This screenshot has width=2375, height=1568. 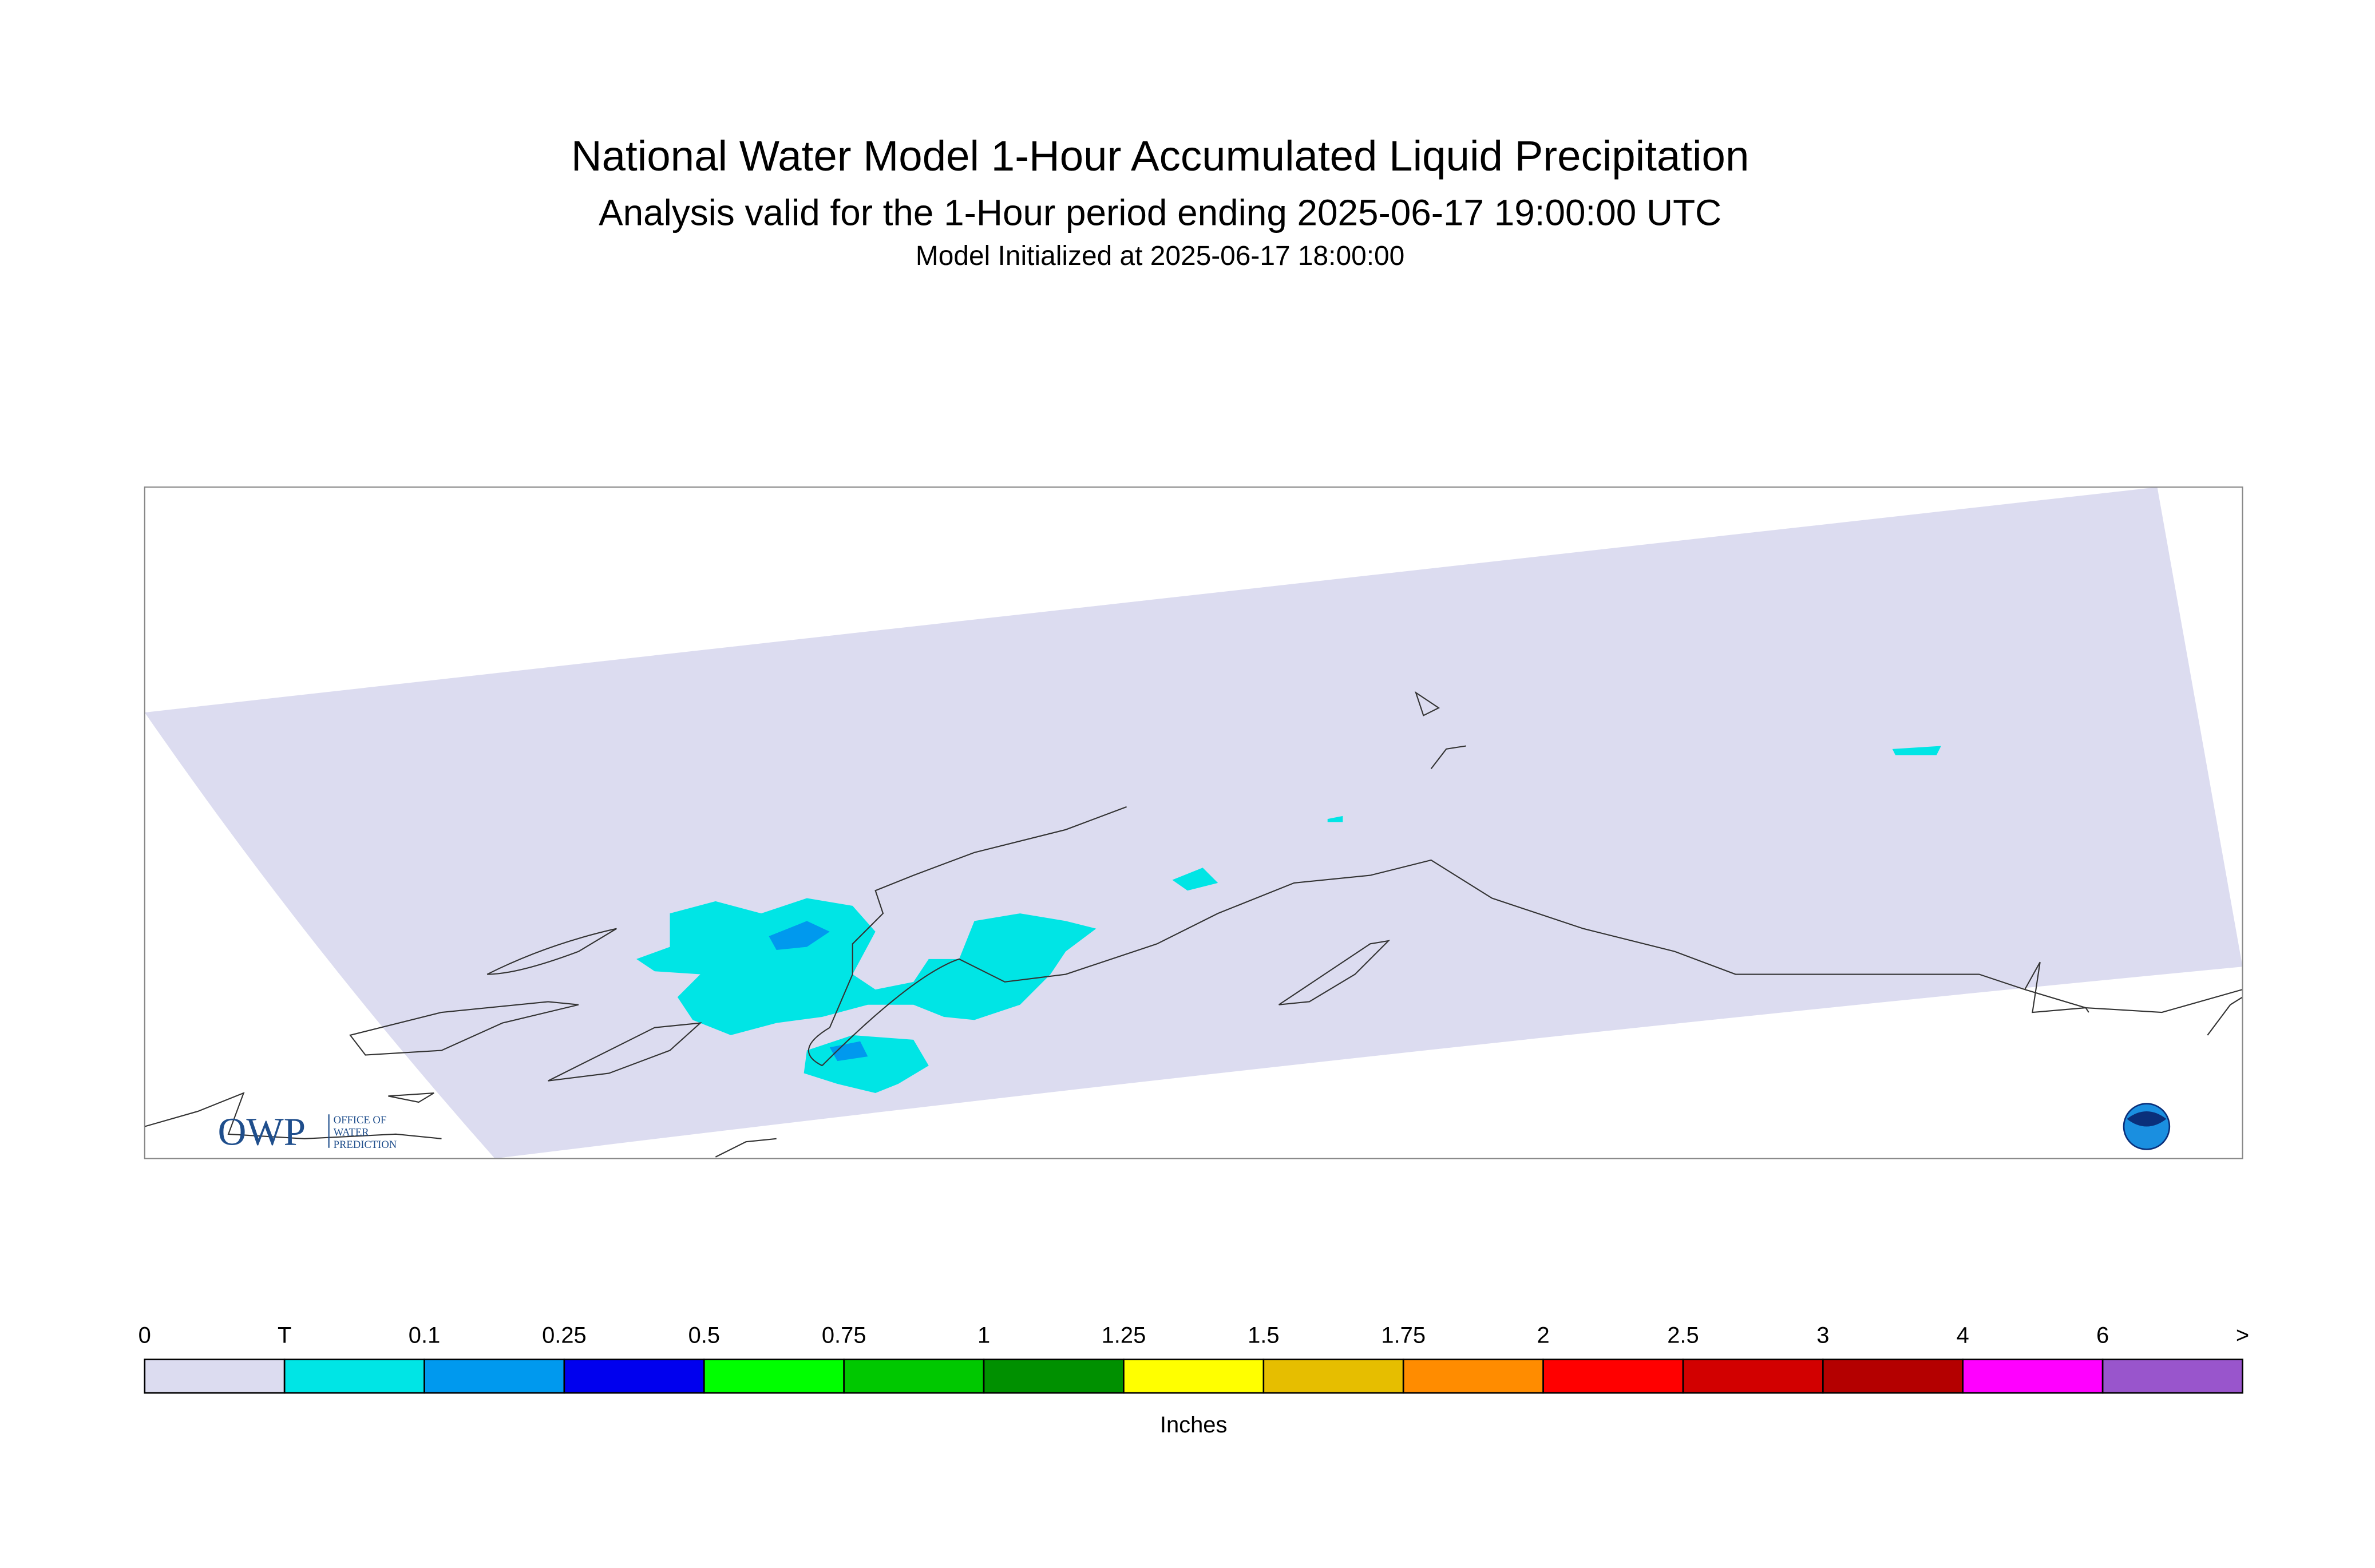 I want to click on logo-acronym: OWP, so click(x=261, y=1131).